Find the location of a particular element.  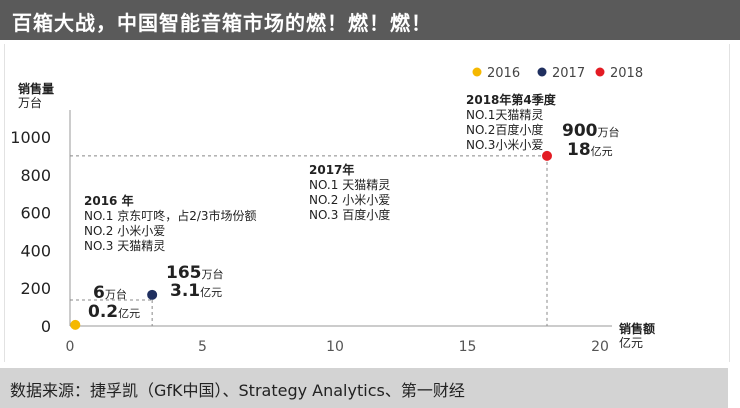

y-tick-label: 800 is located at coordinates (35, 175).